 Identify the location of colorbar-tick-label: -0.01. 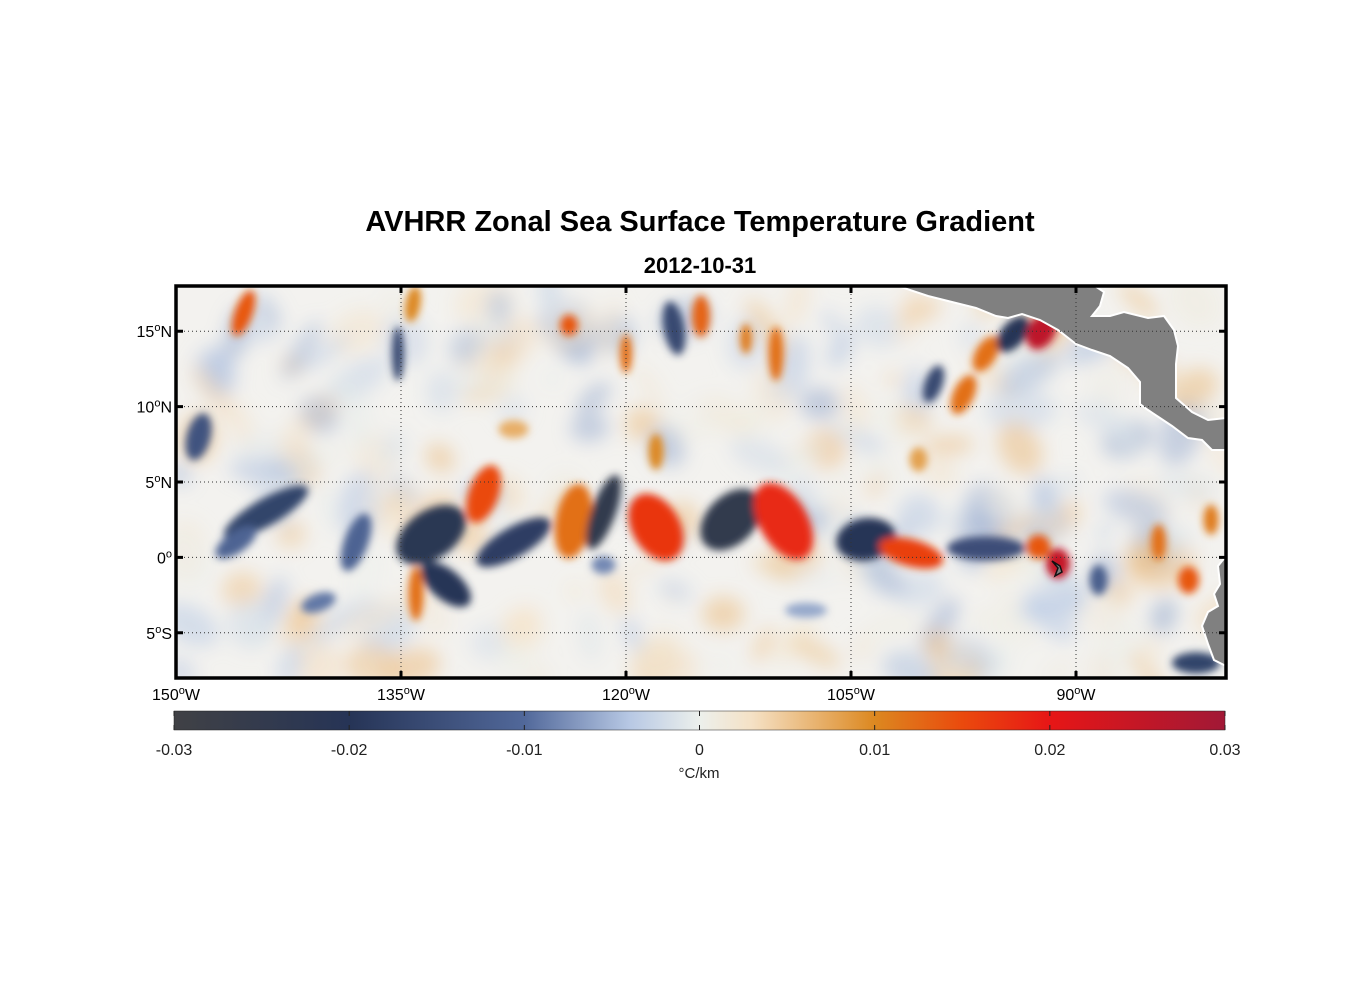
(524, 750).